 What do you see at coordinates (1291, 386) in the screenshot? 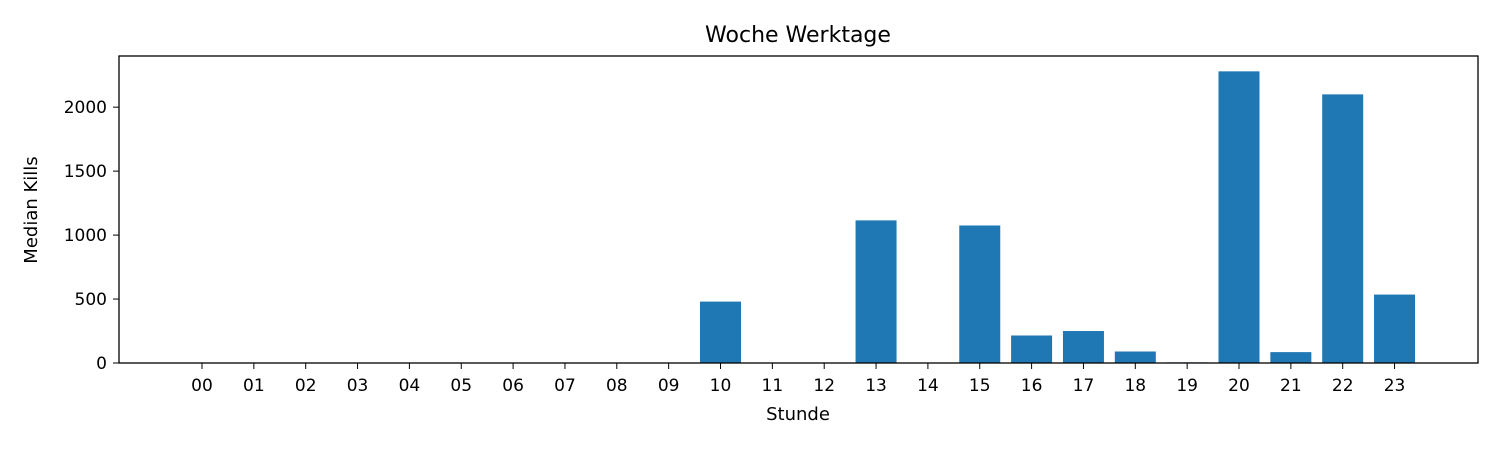
I see `x-tick-label: 21` at bounding box center [1291, 386].